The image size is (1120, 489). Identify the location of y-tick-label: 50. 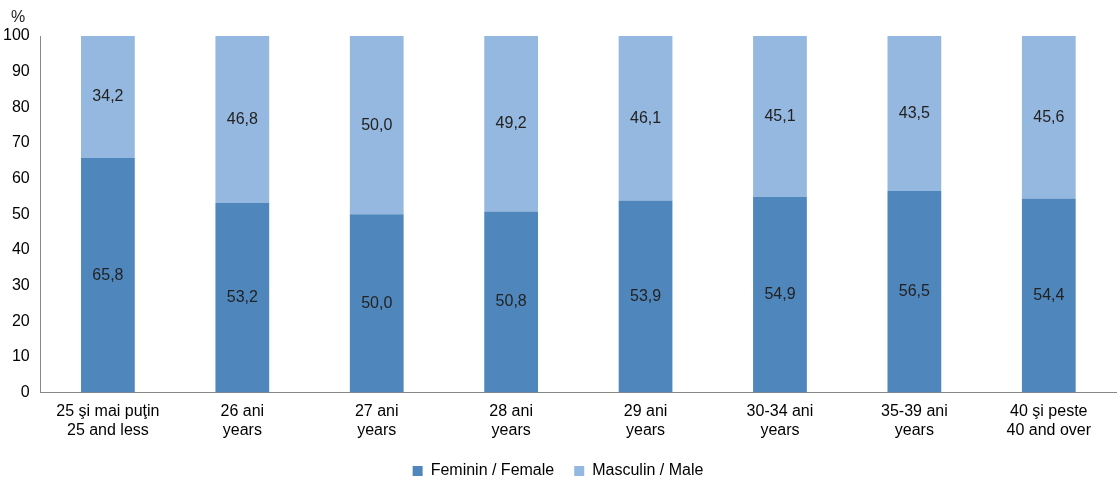
(20, 213).